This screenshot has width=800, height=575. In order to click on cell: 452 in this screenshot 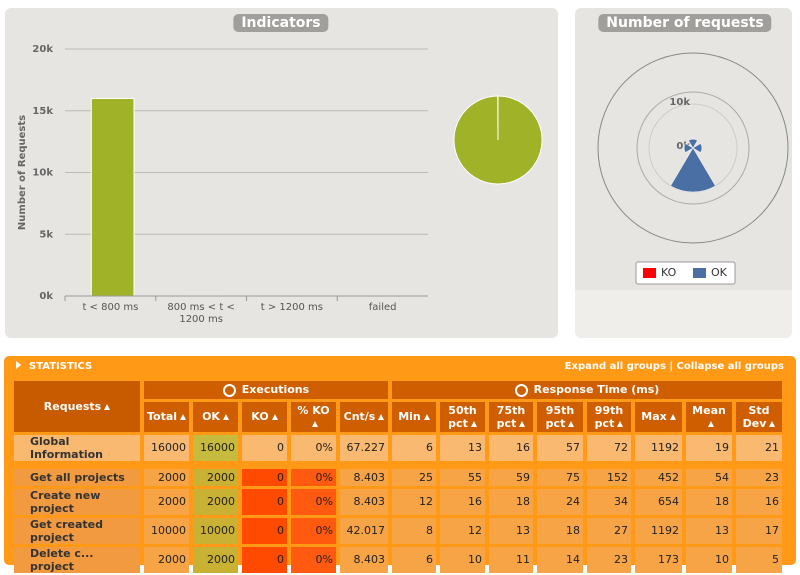, I will do `click(658, 477)`.